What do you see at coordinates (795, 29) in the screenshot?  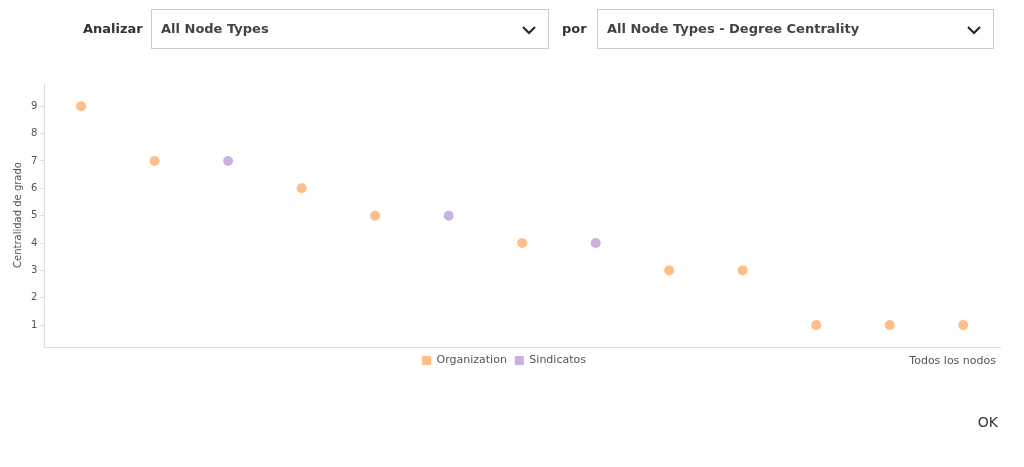 I see `text: All Node Types - Degree Centrality` at bounding box center [795, 29].